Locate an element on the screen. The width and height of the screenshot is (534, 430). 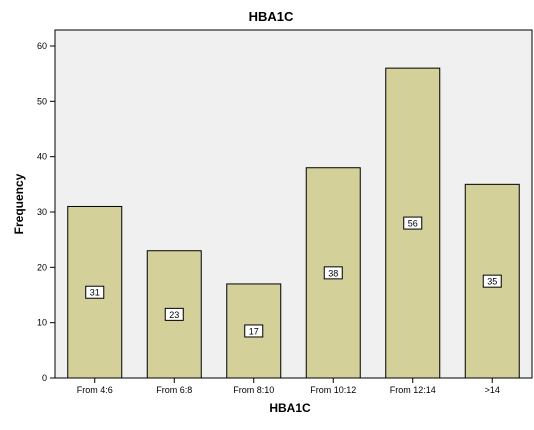
y-tick-label: 10 is located at coordinates (42, 323).